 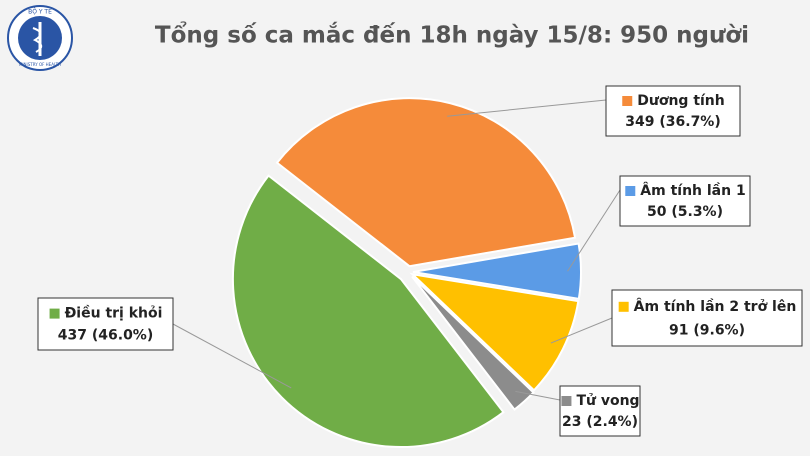 I want to click on slice-label: Tử vong 23 (2.4%), so click(x=601, y=411).